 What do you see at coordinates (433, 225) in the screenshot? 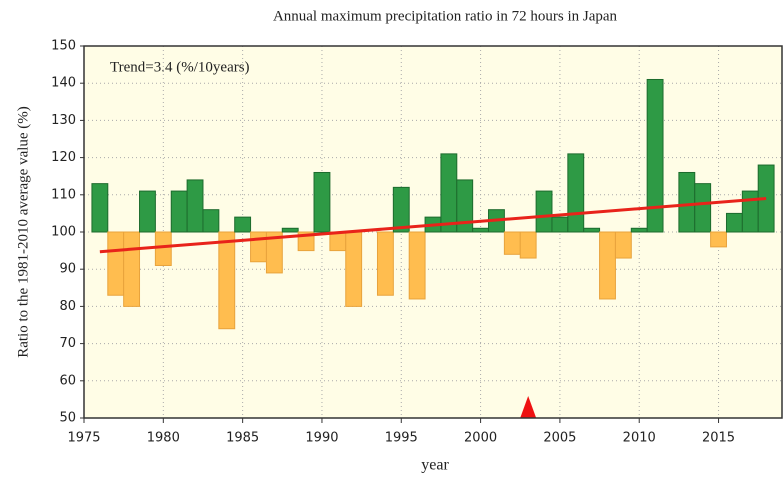
I see `trend-line` at bounding box center [433, 225].